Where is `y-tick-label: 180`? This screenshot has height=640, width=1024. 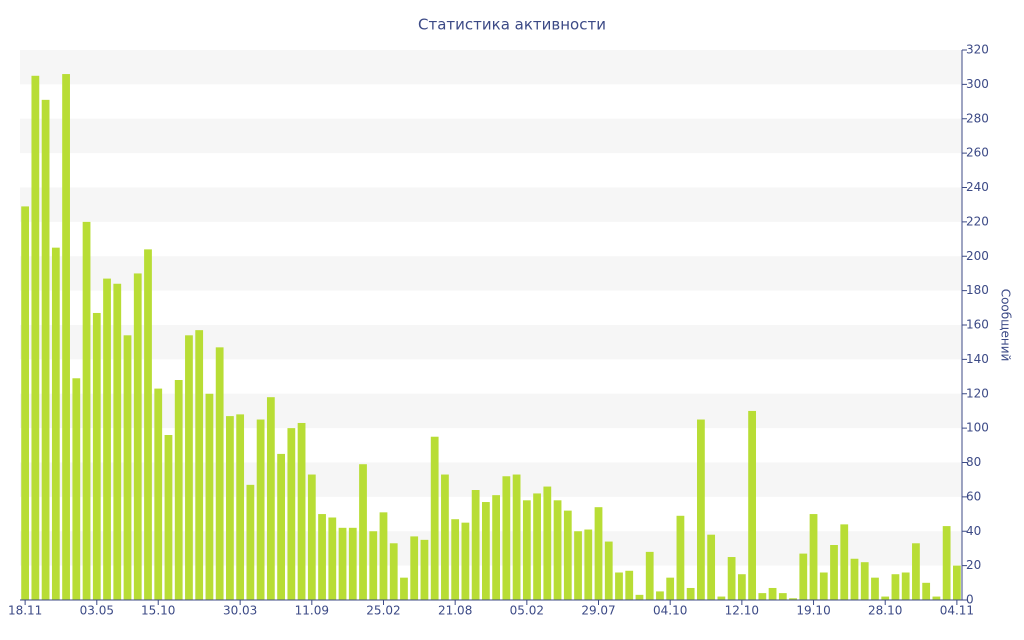
y-tick-label: 180 is located at coordinates (977, 290).